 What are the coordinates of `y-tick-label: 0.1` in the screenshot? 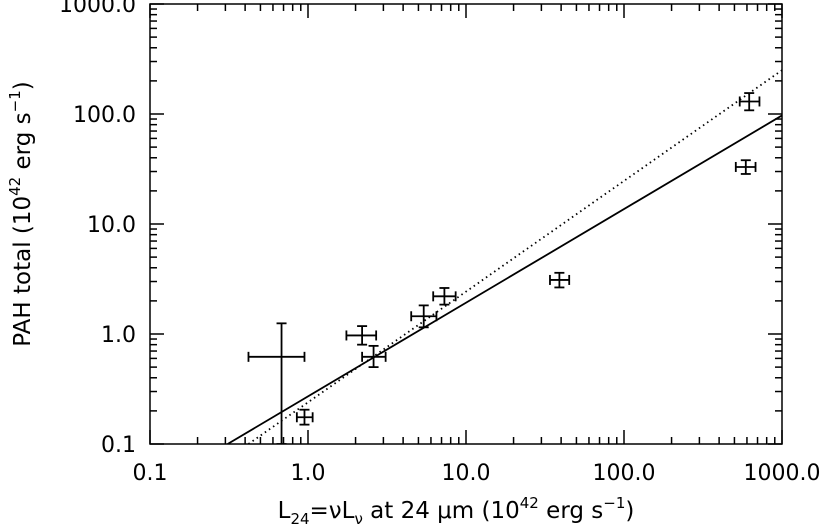 It's located at (118, 445).